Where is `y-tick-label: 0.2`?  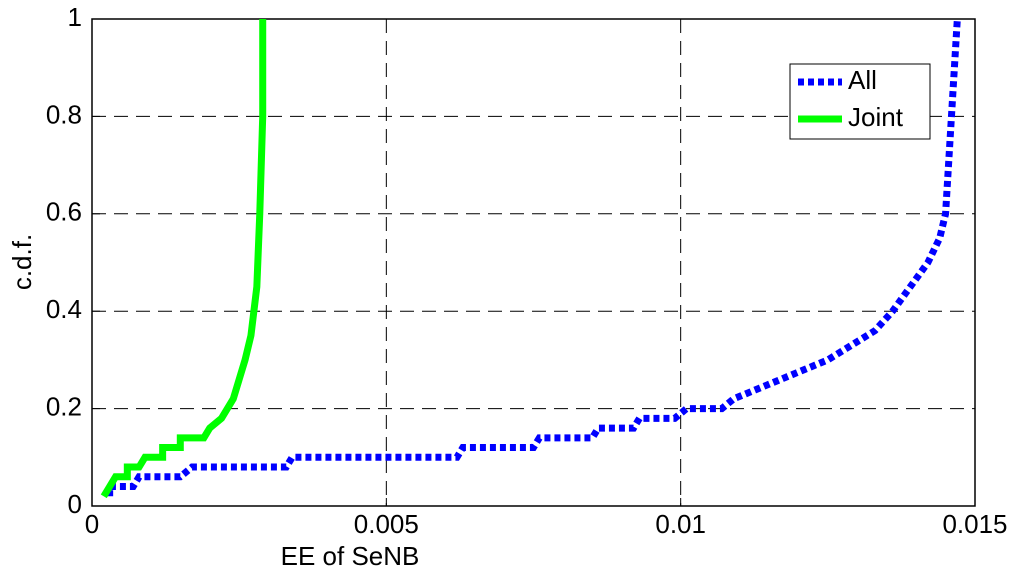 y-tick-label: 0.2 is located at coordinates (64, 406).